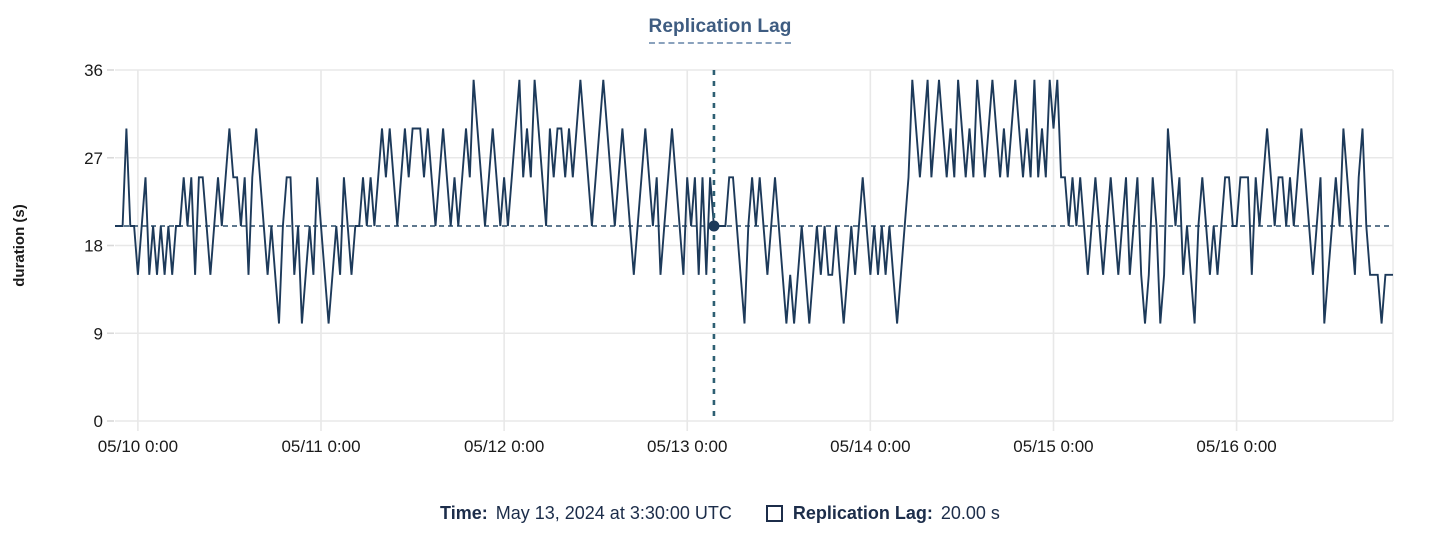 Image resolution: width=1440 pixels, height=556 pixels. What do you see at coordinates (93, 70) in the screenshot?
I see `y-tick-label: 36` at bounding box center [93, 70].